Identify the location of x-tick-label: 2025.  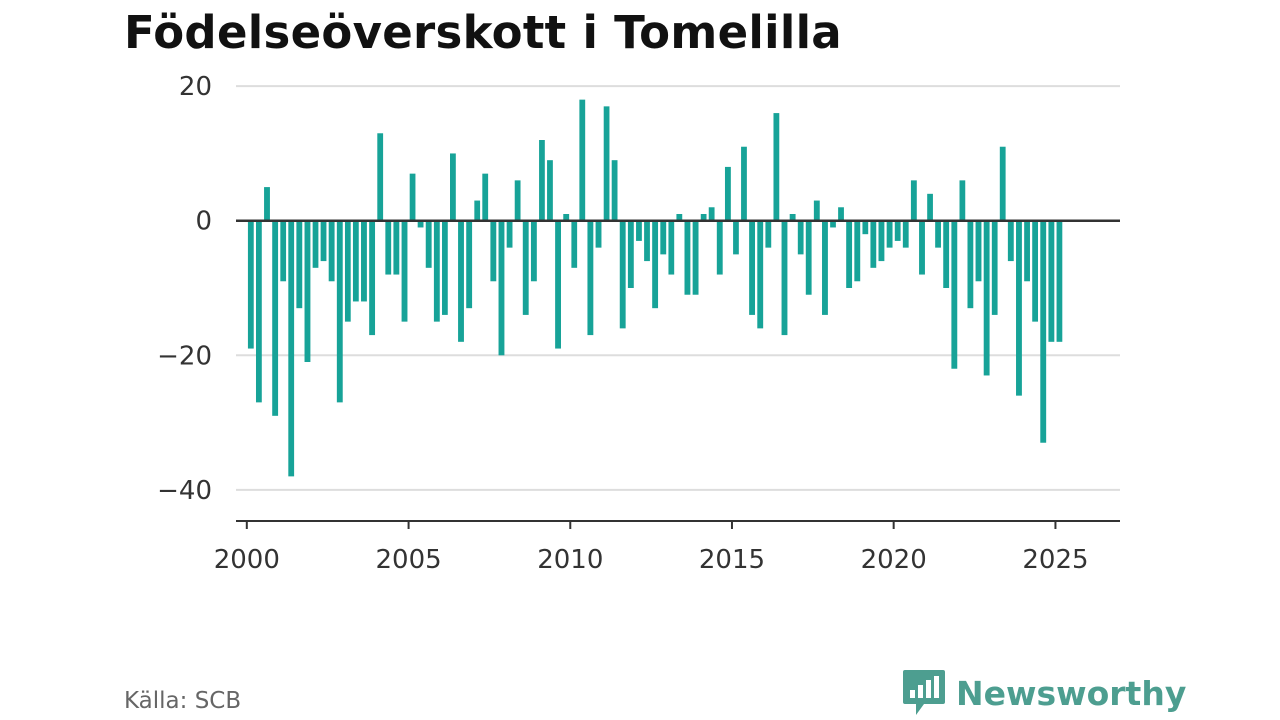
(1055, 560).